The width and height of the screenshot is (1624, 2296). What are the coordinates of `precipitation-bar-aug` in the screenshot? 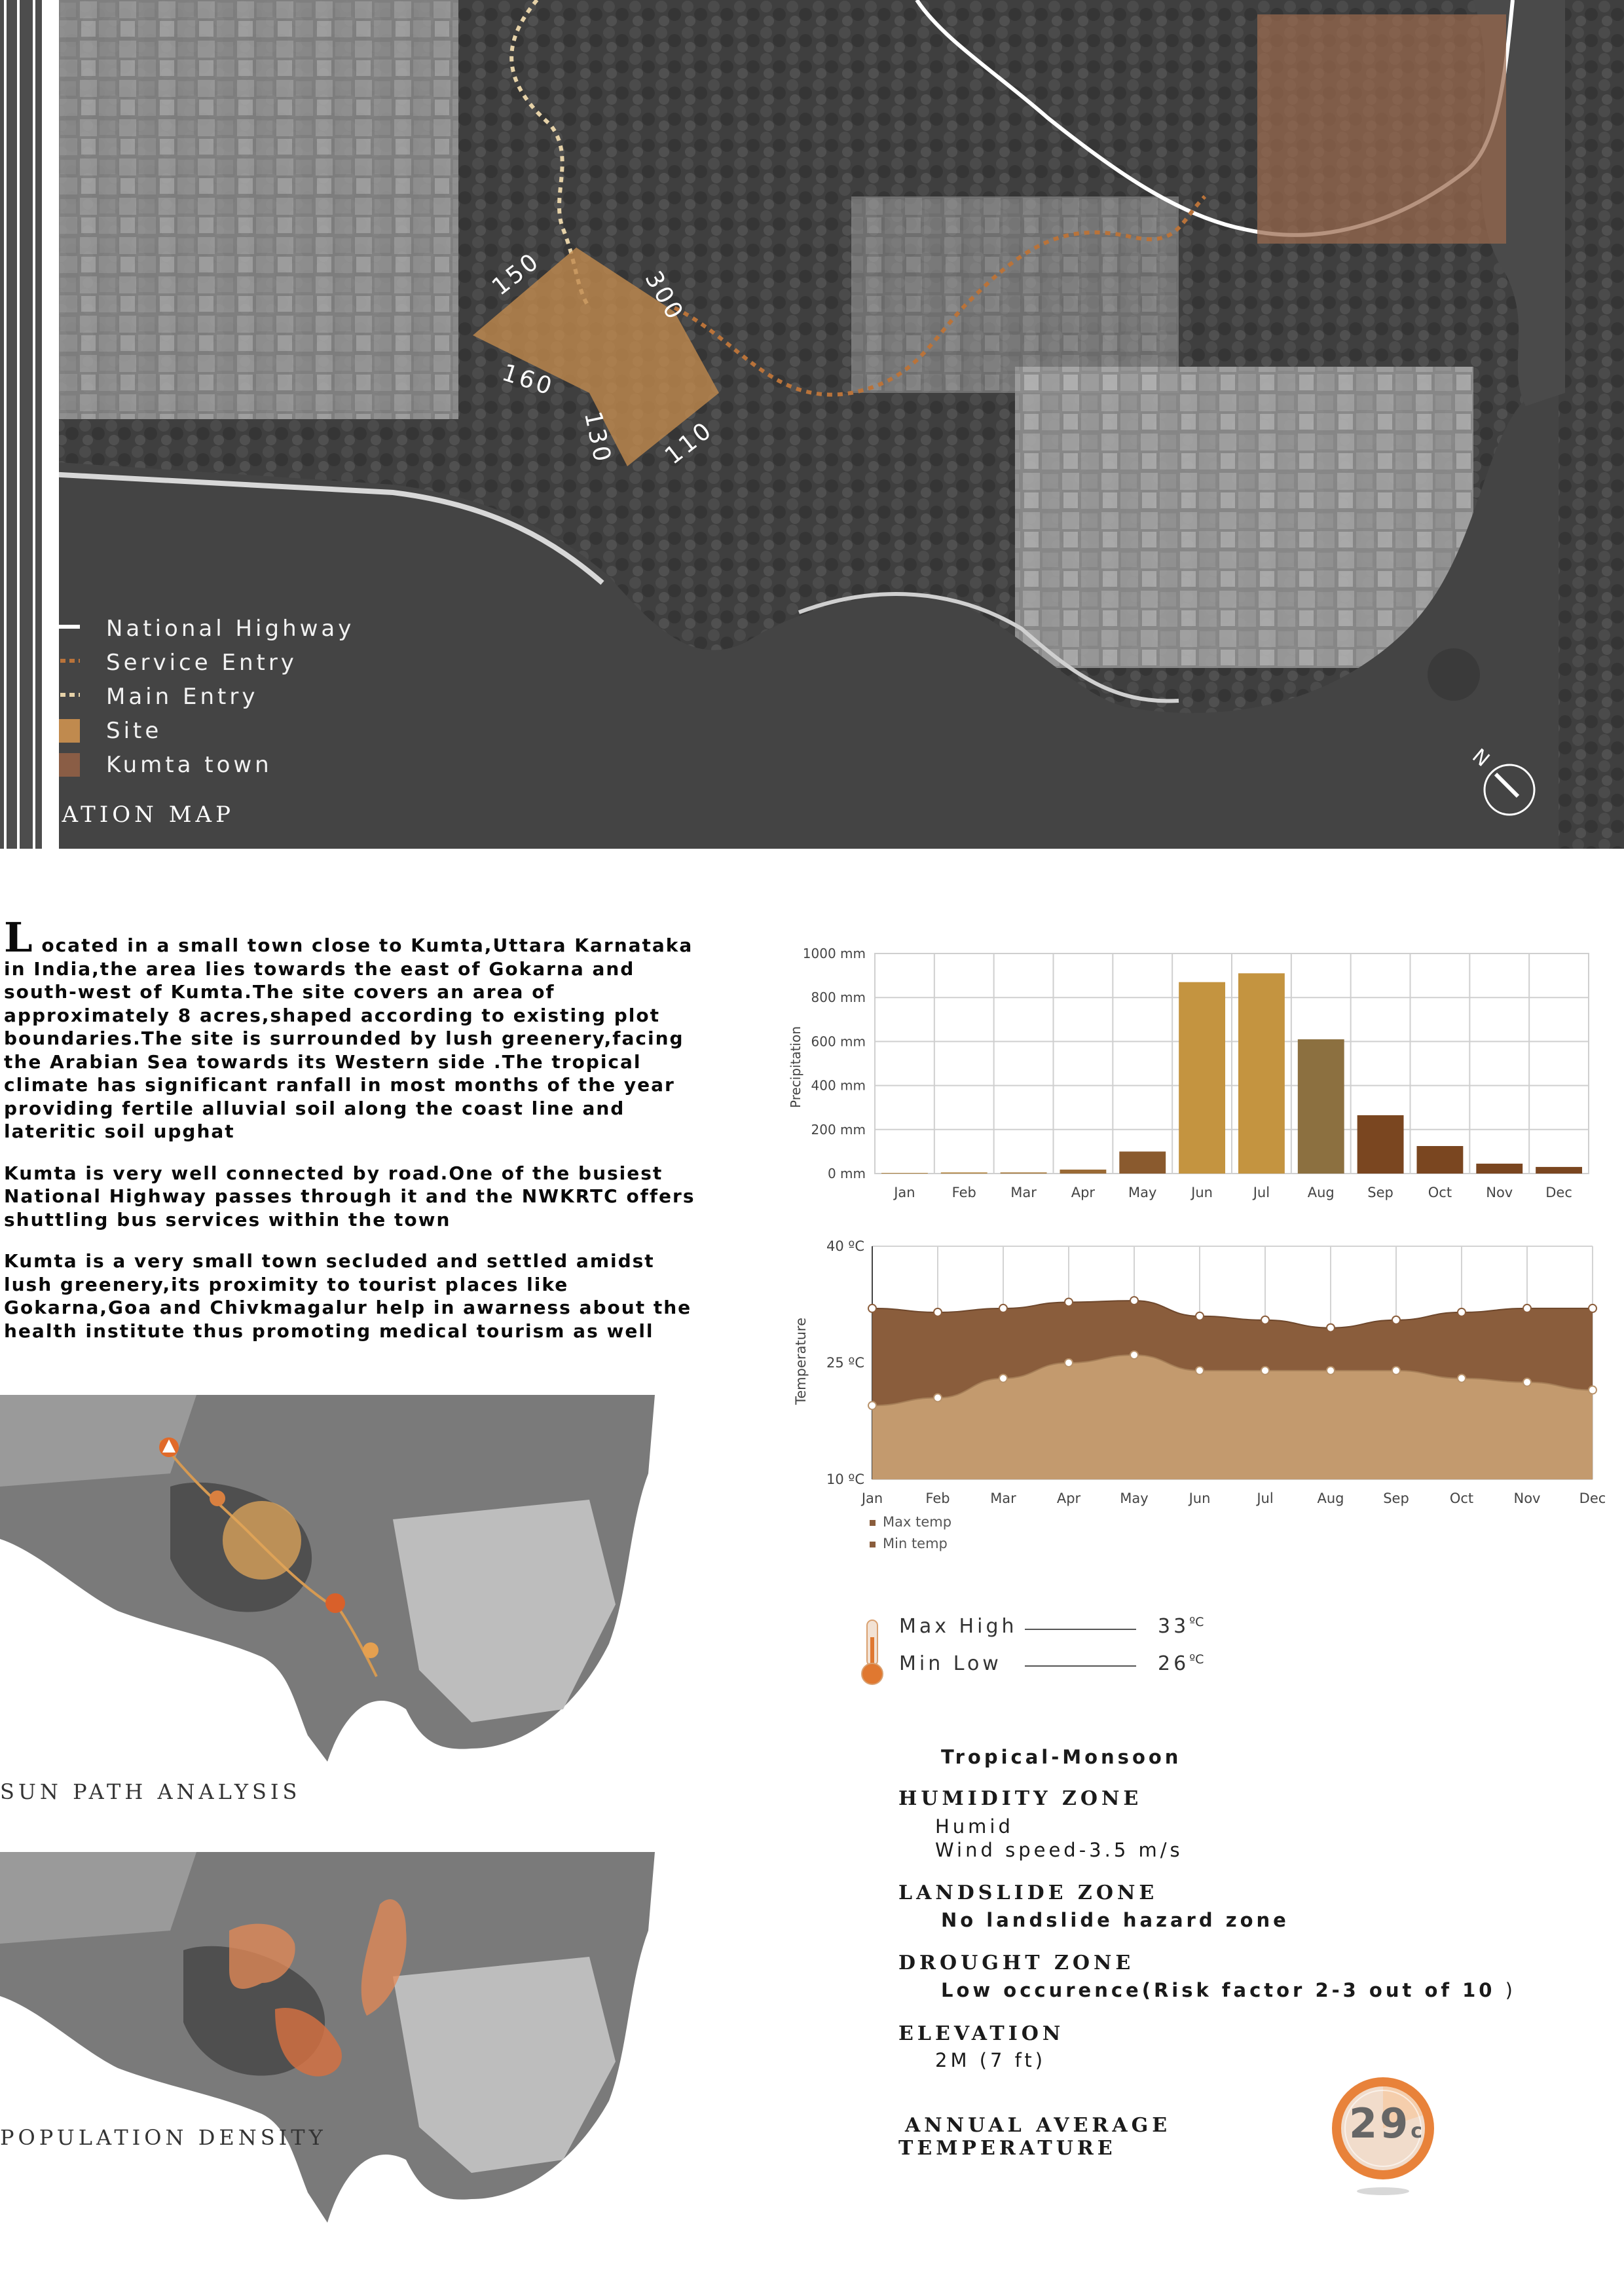 It's located at (1320, 1107).